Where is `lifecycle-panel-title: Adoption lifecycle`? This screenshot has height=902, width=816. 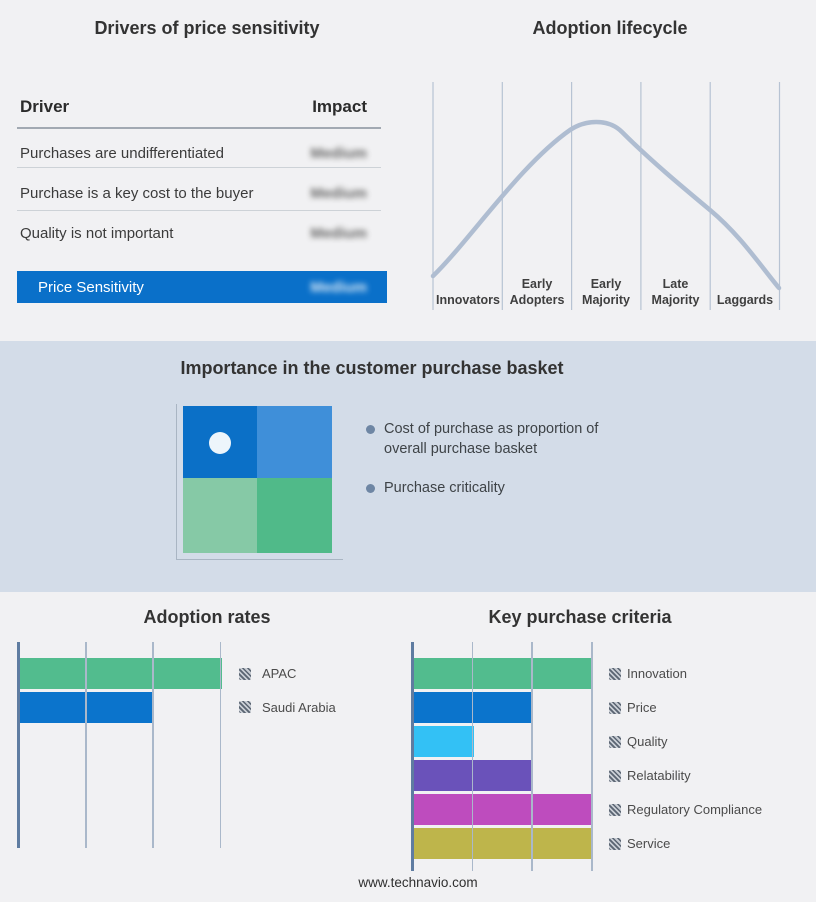
lifecycle-panel-title: Adoption lifecycle is located at coordinates (610, 28).